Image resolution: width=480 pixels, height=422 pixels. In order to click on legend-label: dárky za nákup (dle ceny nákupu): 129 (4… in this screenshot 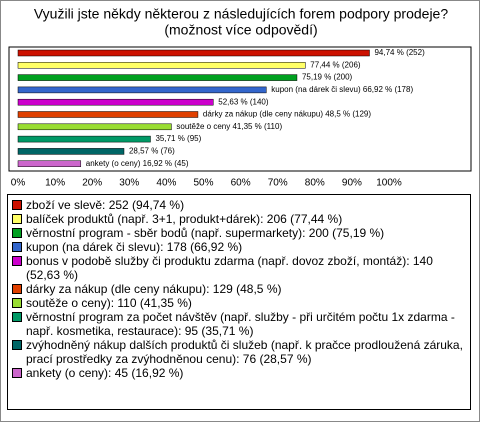, I will do `click(154, 289)`.